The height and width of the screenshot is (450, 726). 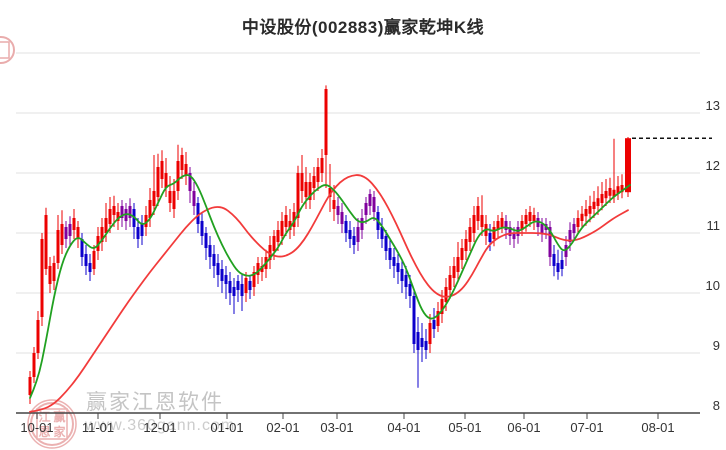 What do you see at coordinates (716, 345) in the screenshot?
I see `y-tick-label: 9` at bounding box center [716, 345].